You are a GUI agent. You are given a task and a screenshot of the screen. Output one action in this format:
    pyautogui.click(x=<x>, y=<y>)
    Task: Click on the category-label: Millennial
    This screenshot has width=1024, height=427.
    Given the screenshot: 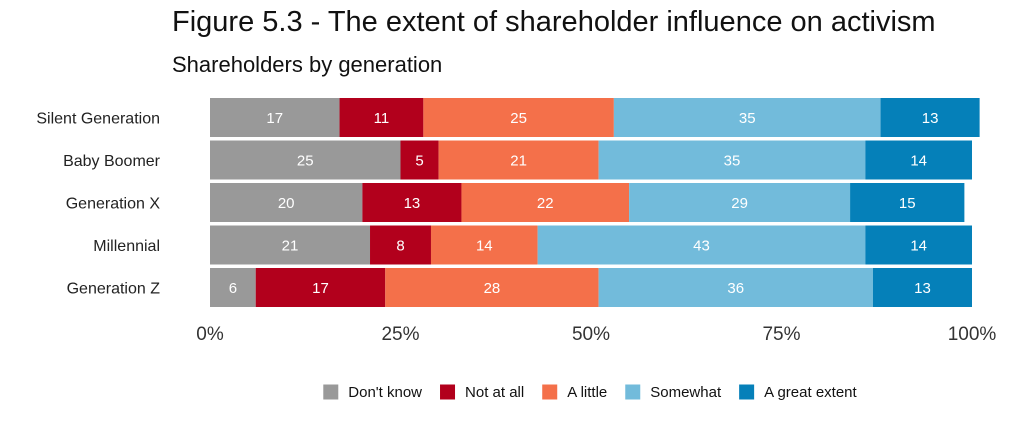 What is the action you would take?
    pyautogui.click(x=126, y=246)
    